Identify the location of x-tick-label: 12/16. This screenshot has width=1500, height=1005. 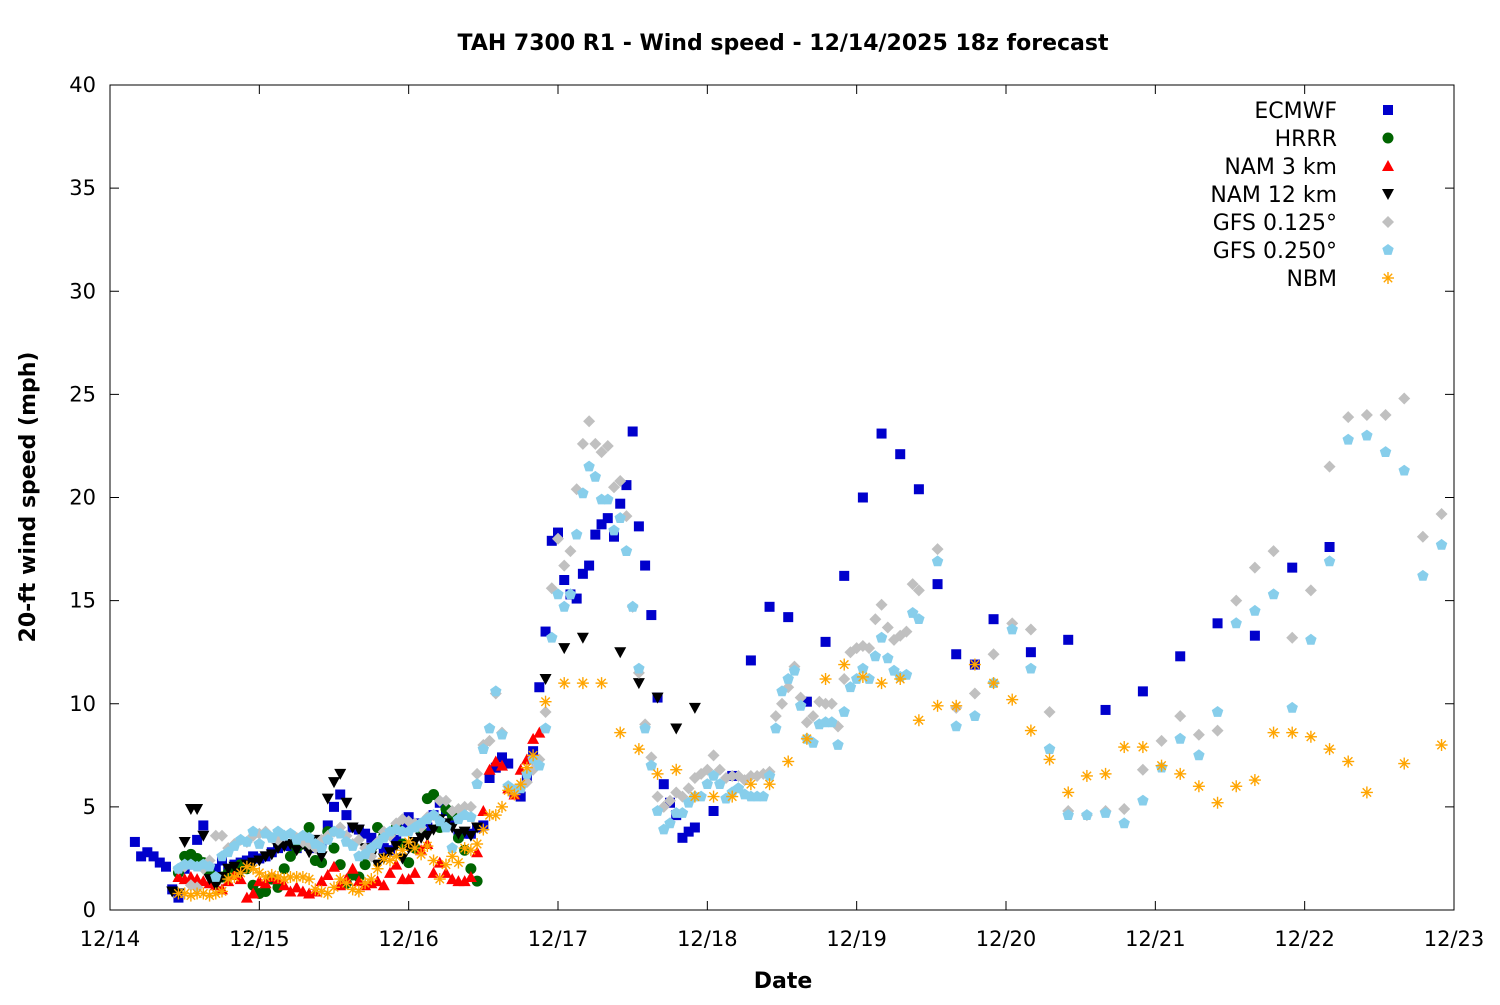
(408, 939).